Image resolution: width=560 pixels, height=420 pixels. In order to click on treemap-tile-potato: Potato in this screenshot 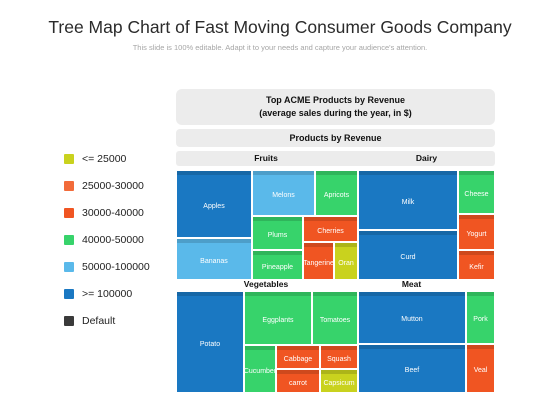, I will do `click(210, 342)`.